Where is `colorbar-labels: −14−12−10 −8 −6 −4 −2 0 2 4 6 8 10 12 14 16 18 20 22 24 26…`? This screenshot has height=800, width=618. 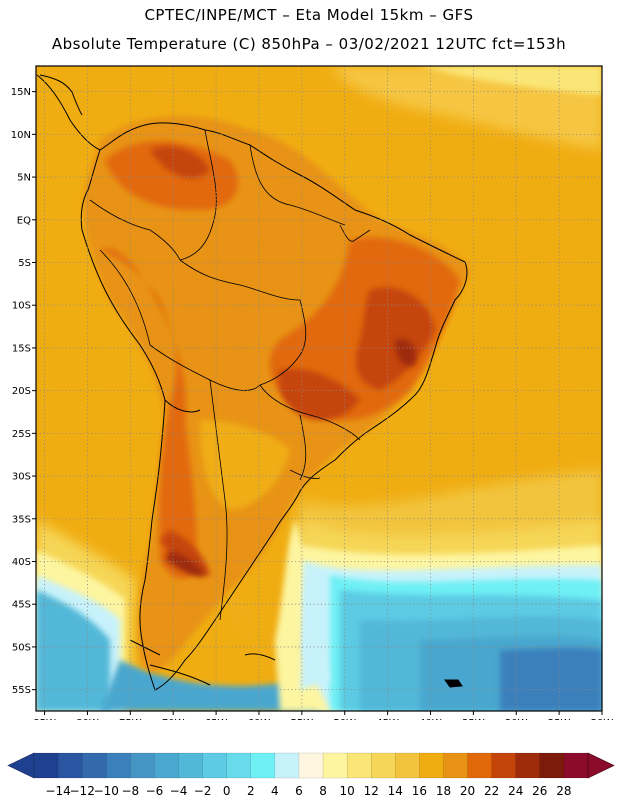
colorbar-labels: −14−12−10 −8 −6 −4 −2 0 2 4 6 8 10 12 14 16 18 20 22 24 26… is located at coordinates (308, 791).